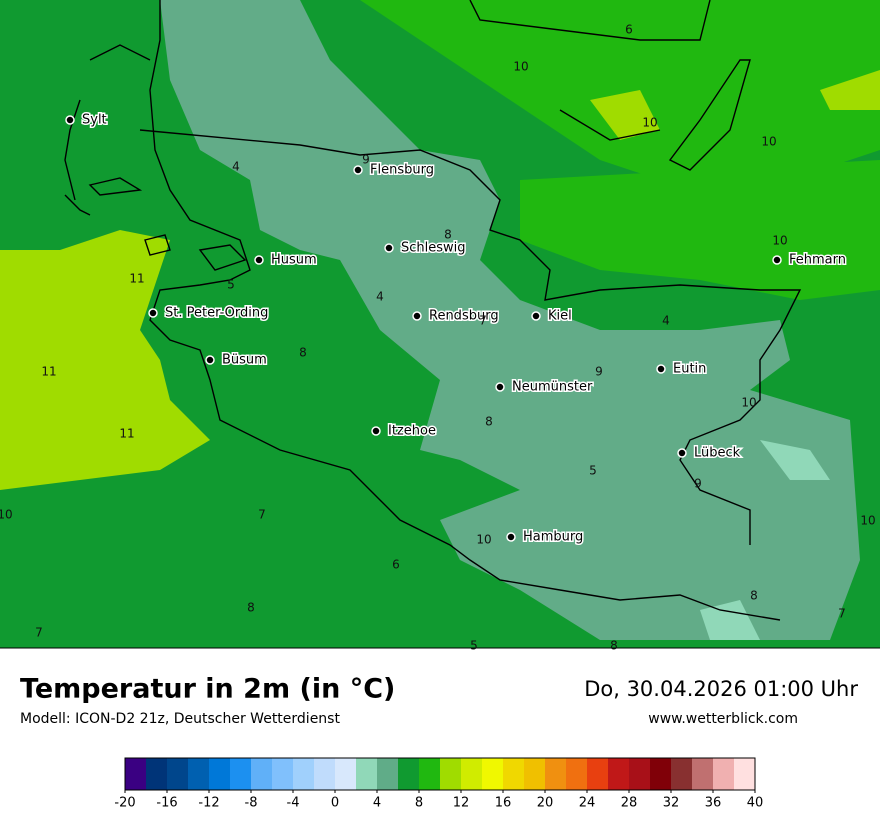  Describe the element at coordinates (671, 803) in the screenshot. I see `legend-tick-label: 32` at that location.